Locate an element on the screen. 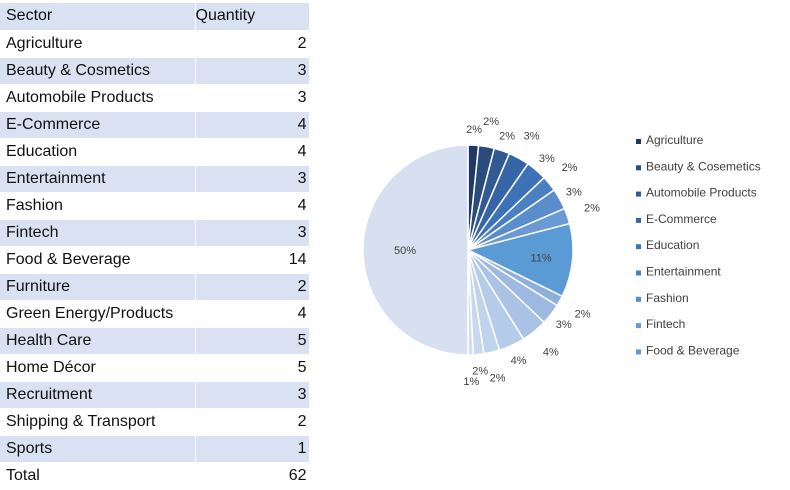 The width and height of the screenshot is (790, 490). sector-cell: Automobile Products is located at coordinates (98, 98).